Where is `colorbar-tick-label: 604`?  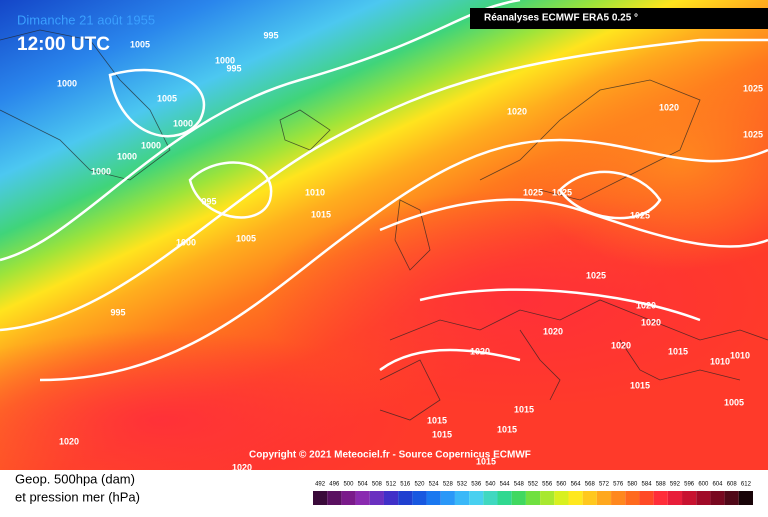
colorbar-tick-label: 604 is located at coordinates (718, 485).